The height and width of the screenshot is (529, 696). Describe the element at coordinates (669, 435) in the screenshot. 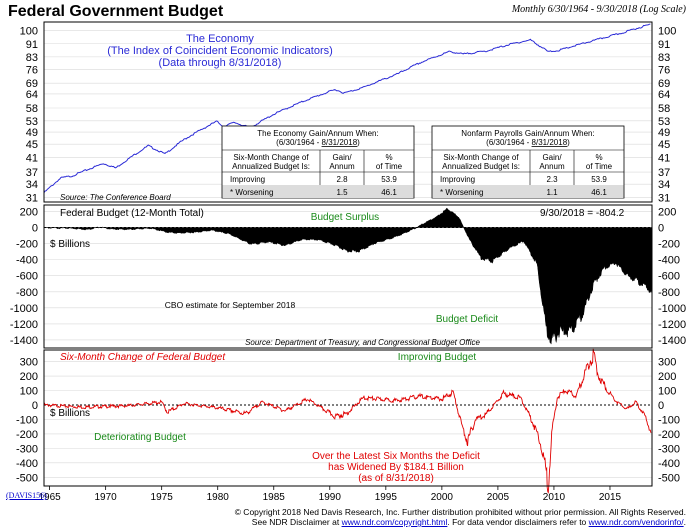

I see `change-tick-label-right: -200` at that location.